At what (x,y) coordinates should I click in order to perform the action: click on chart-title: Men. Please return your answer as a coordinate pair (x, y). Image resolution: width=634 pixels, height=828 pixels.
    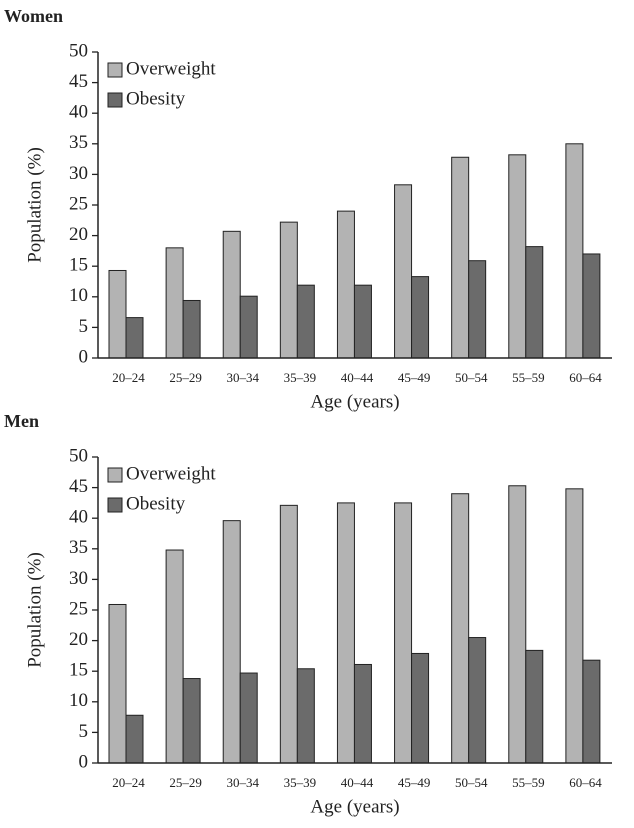
    Looking at the image, I should click on (21, 421).